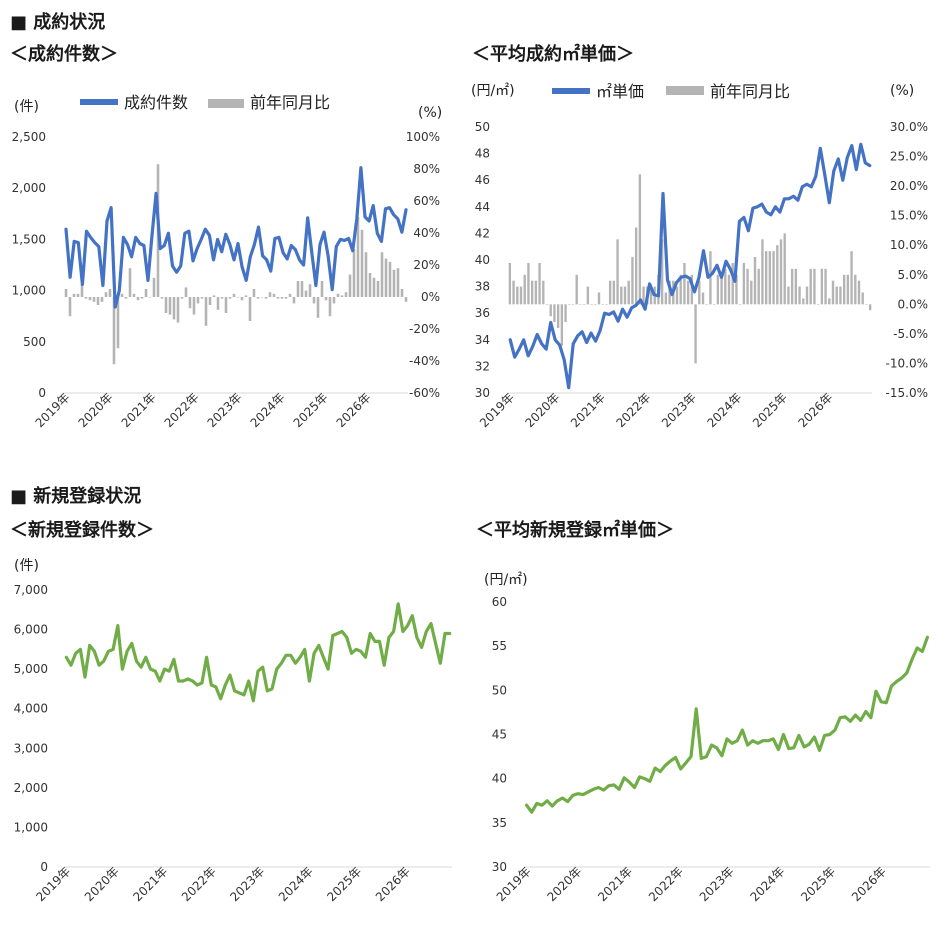 The height and width of the screenshot is (942, 950). I want to click on closings-x-tick-label: 2021年, so click(139, 410).